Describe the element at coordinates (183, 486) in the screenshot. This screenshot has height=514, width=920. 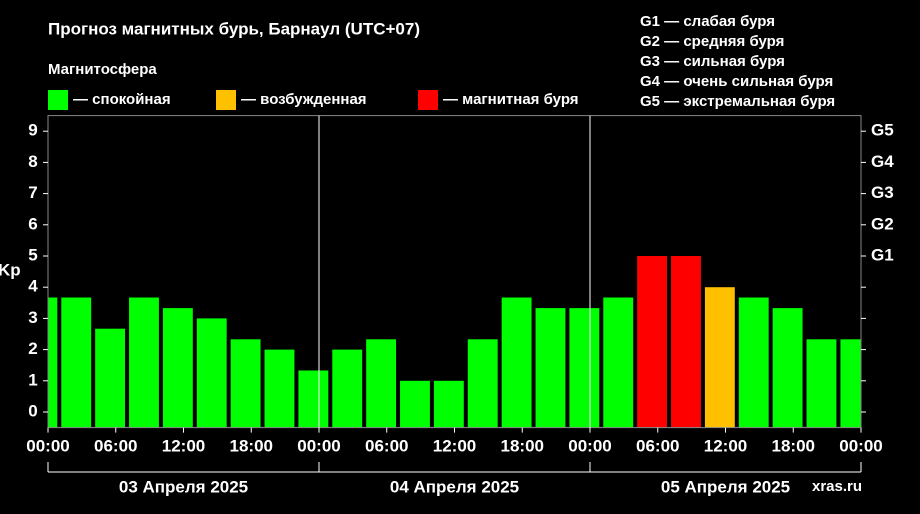
I see `date-label: 03 Апреля 2025` at that location.